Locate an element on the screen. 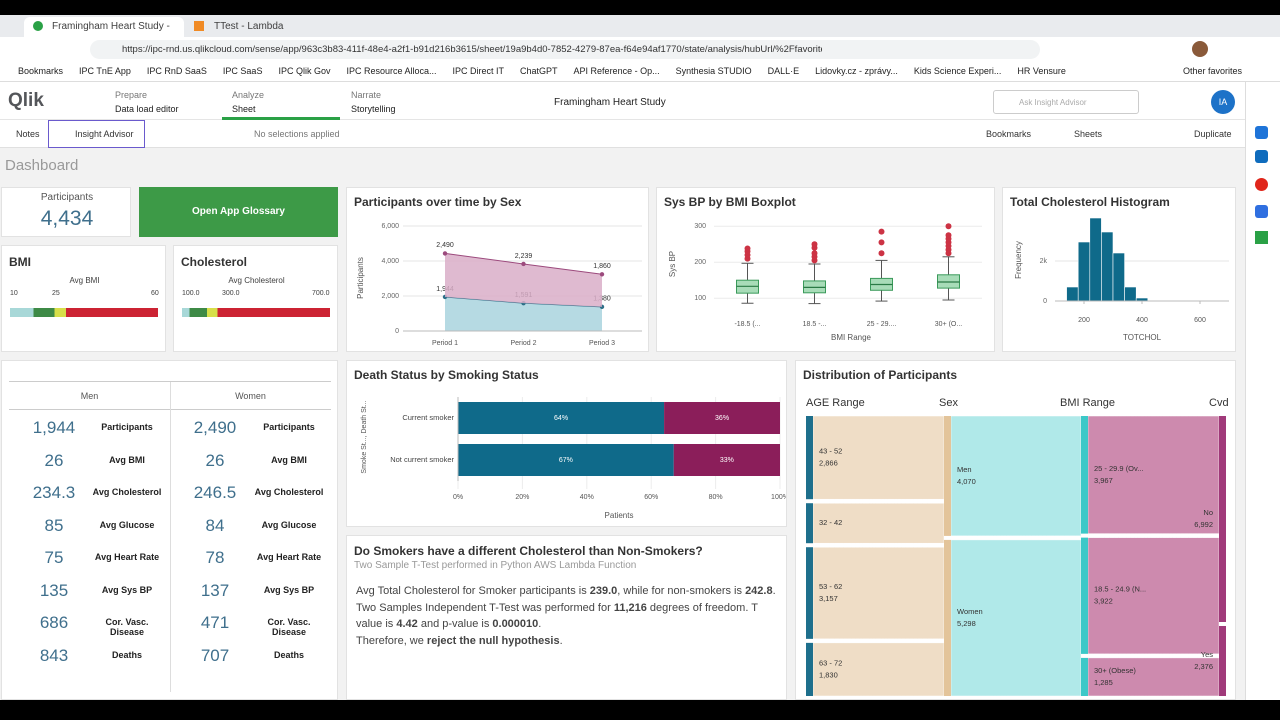  node-label: 32 - 42 is located at coordinates (830, 522).